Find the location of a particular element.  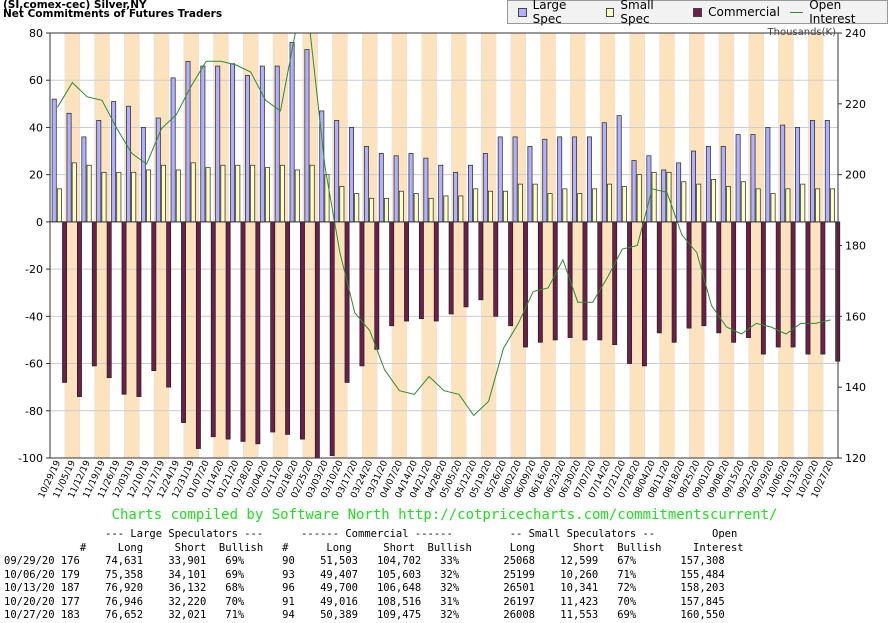

y-tick-label: 0 is located at coordinates (39, 222).